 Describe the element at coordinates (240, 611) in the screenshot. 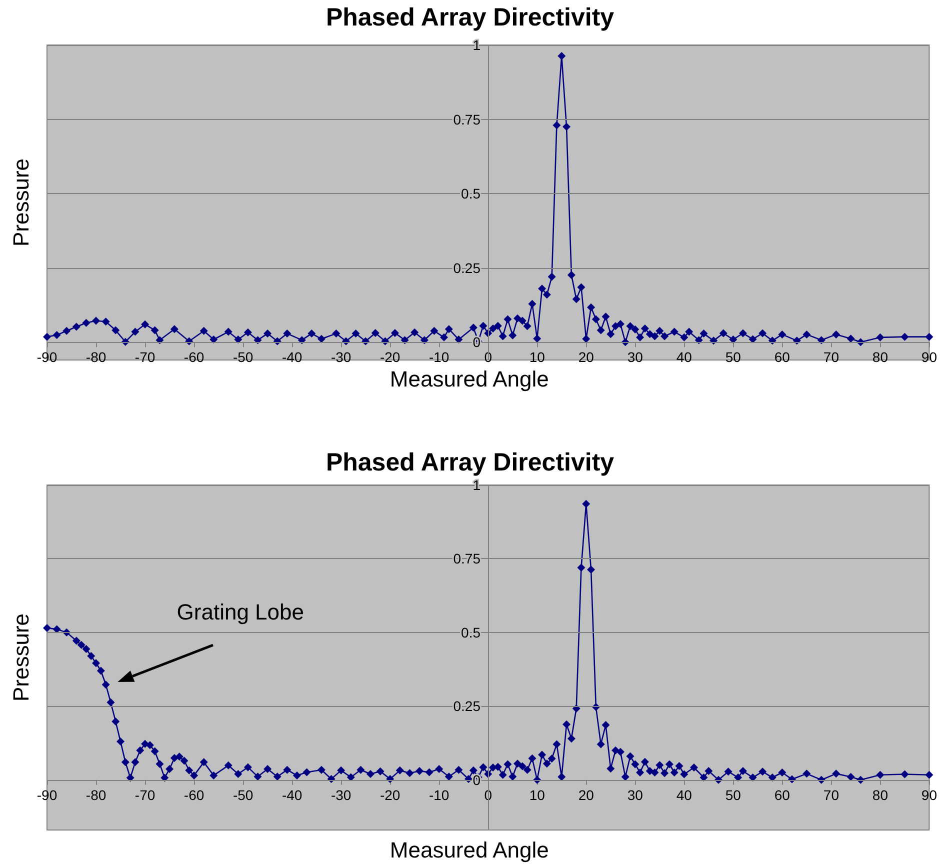

I see `annotation: Grating Lobe` at that location.